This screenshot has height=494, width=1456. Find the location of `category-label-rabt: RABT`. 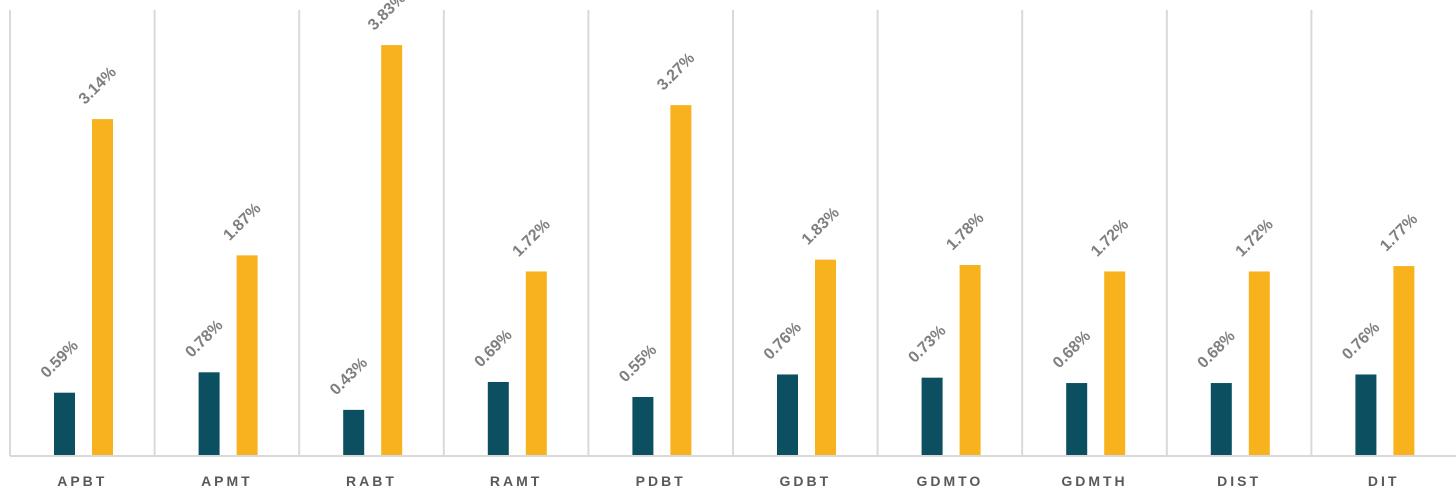

category-label-rabt: RABT is located at coordinates (371, 481).